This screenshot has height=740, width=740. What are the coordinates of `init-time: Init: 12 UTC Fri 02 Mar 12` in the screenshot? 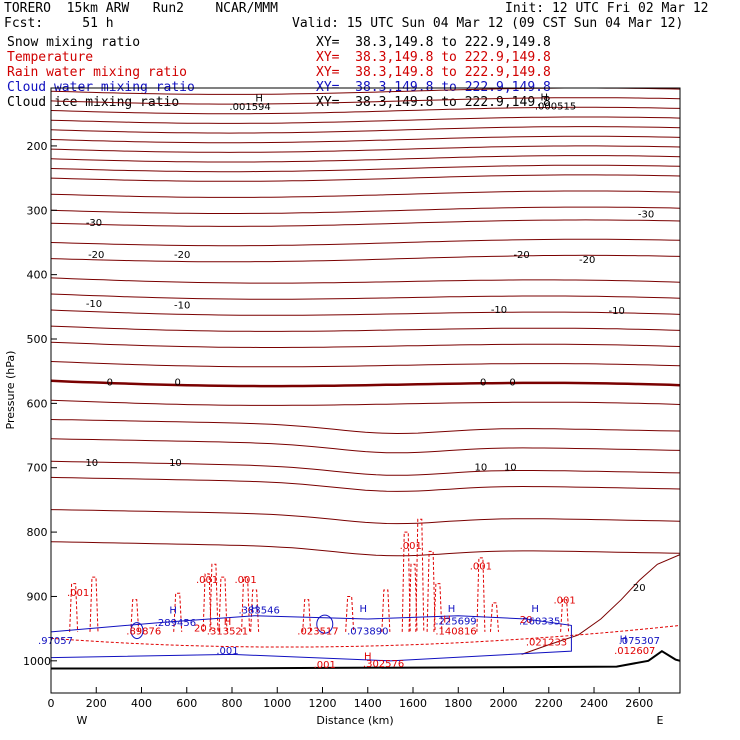 It's located at (607, 8).